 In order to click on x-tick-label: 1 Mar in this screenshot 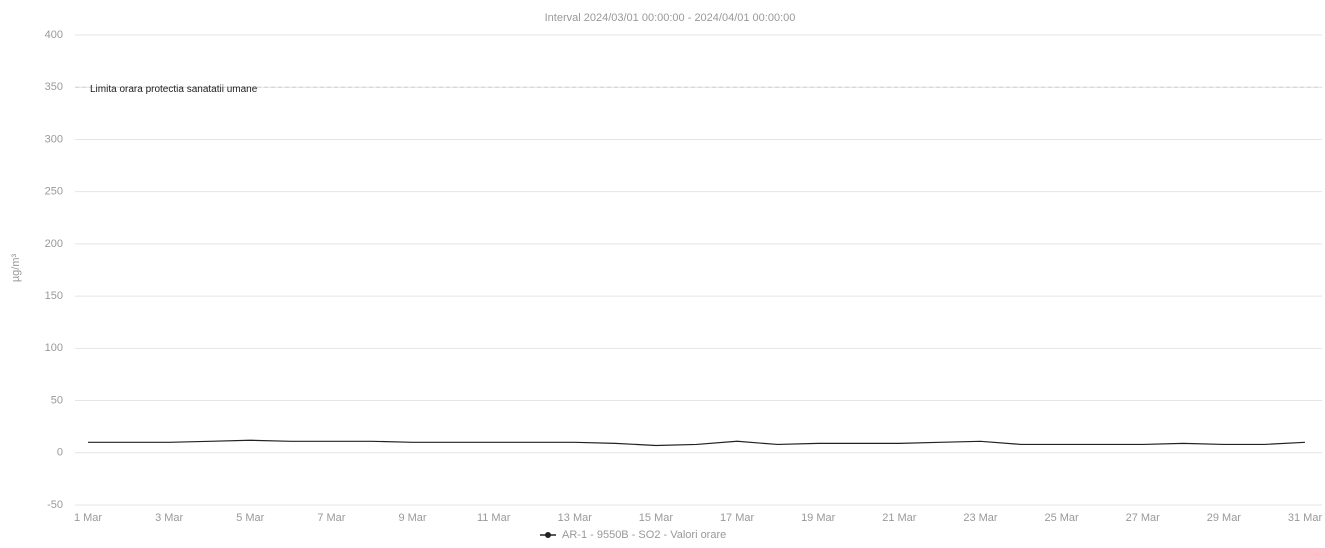, I will do `click(88, 518)`.